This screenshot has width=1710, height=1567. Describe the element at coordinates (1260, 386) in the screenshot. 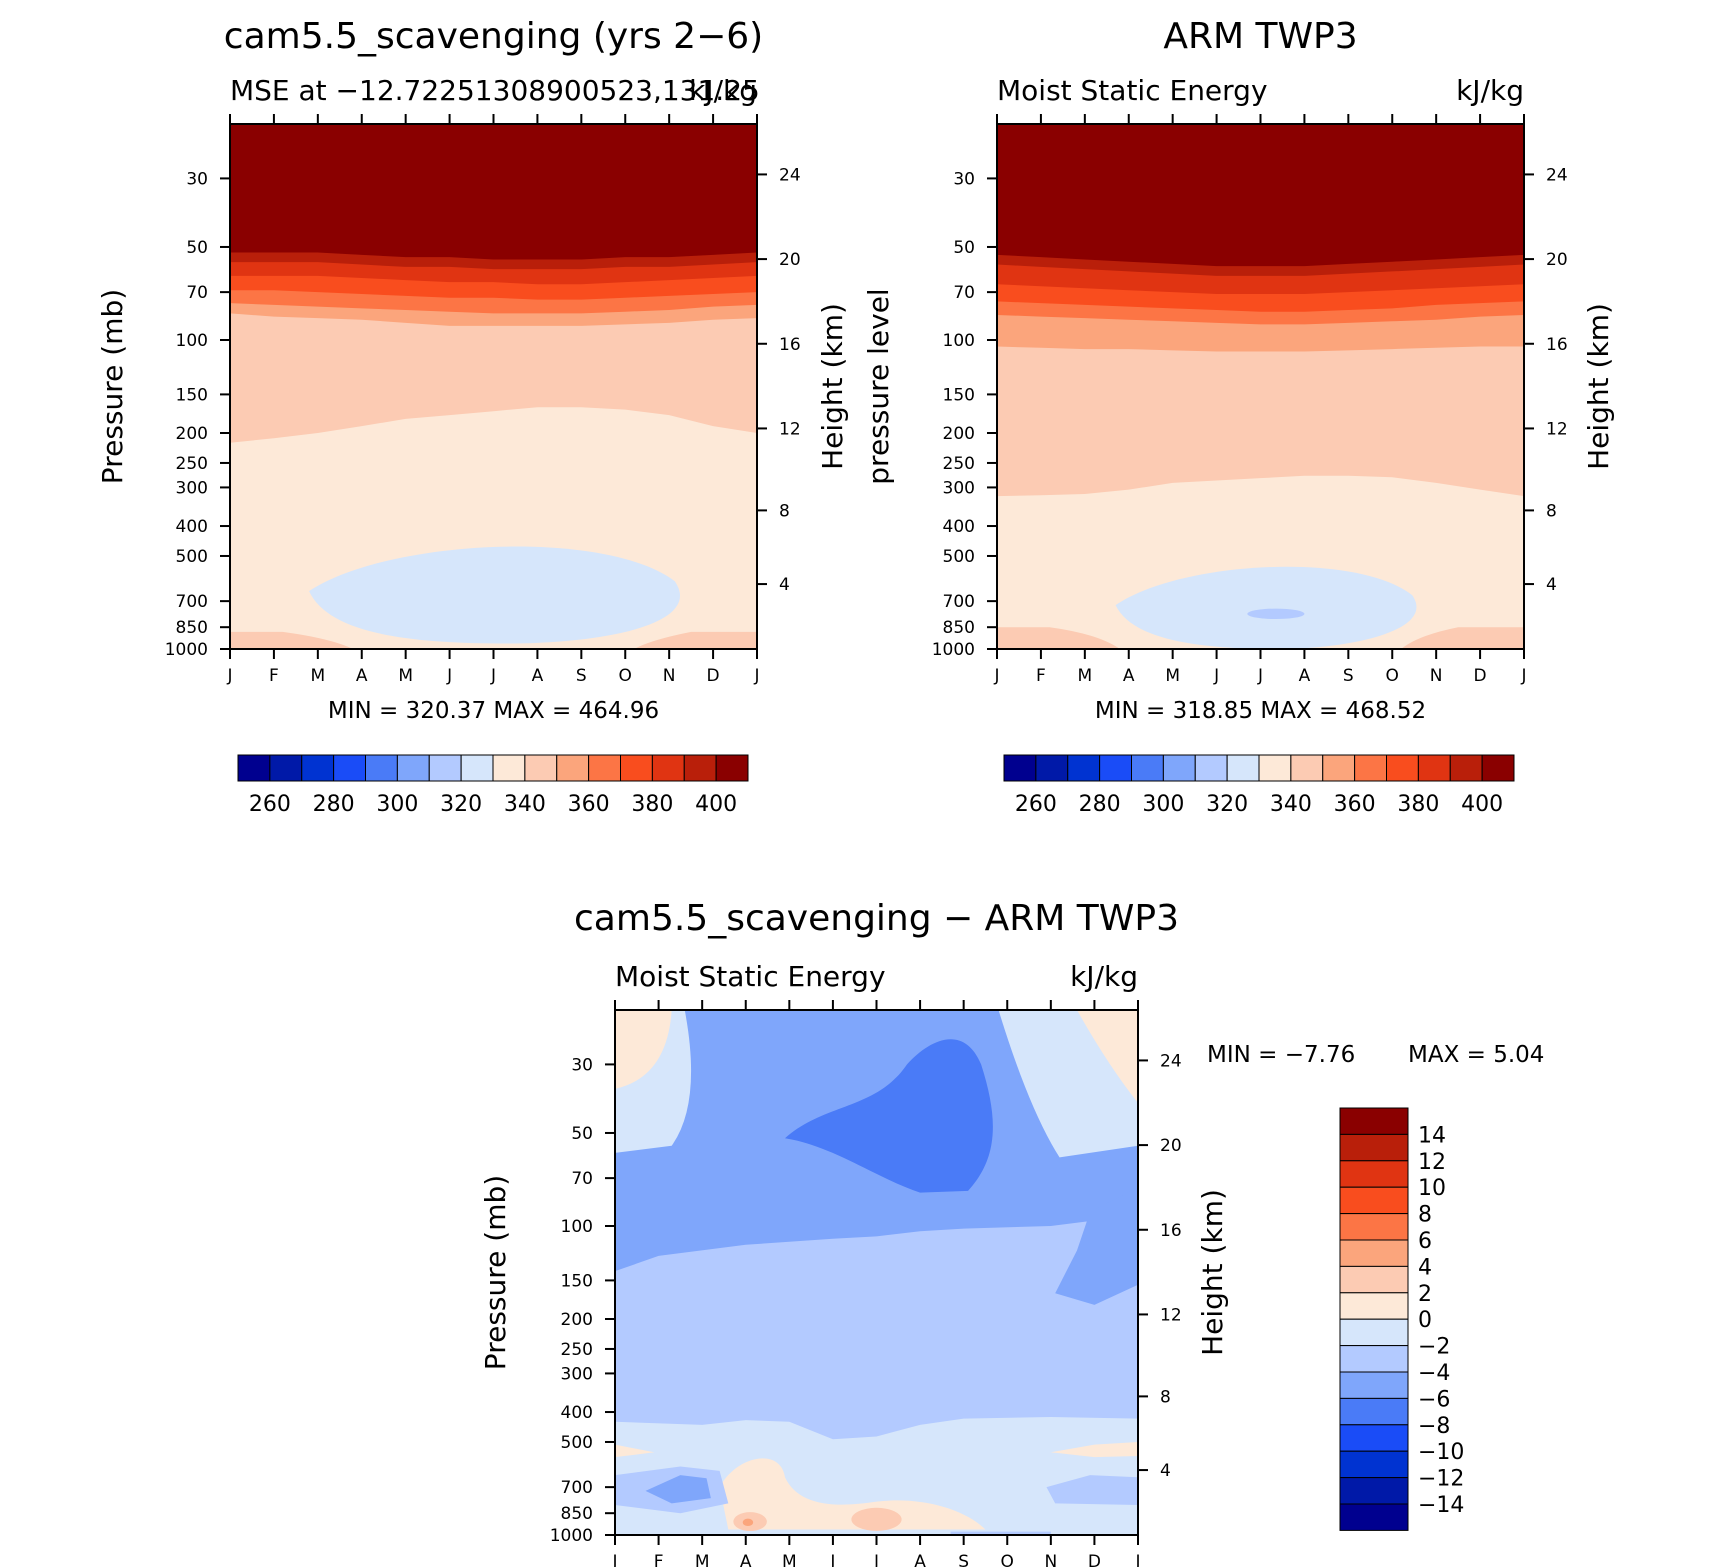

I see `plot-area` at that location.